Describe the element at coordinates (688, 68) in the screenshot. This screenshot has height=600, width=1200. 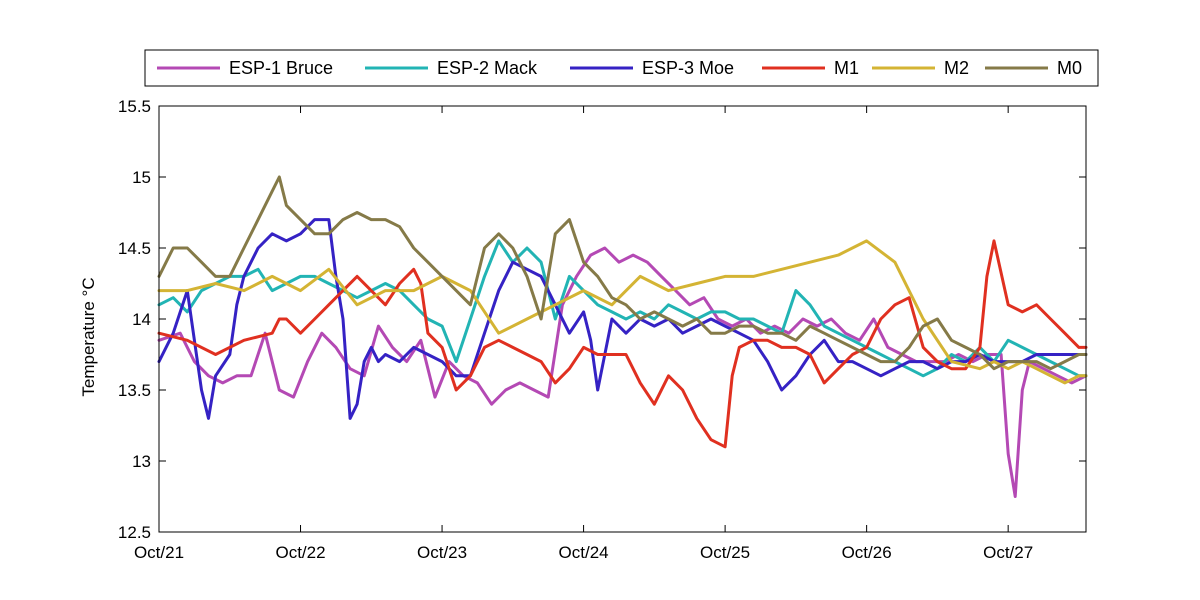
I see `legend-label-2: ESP-3 Moe` at that location.